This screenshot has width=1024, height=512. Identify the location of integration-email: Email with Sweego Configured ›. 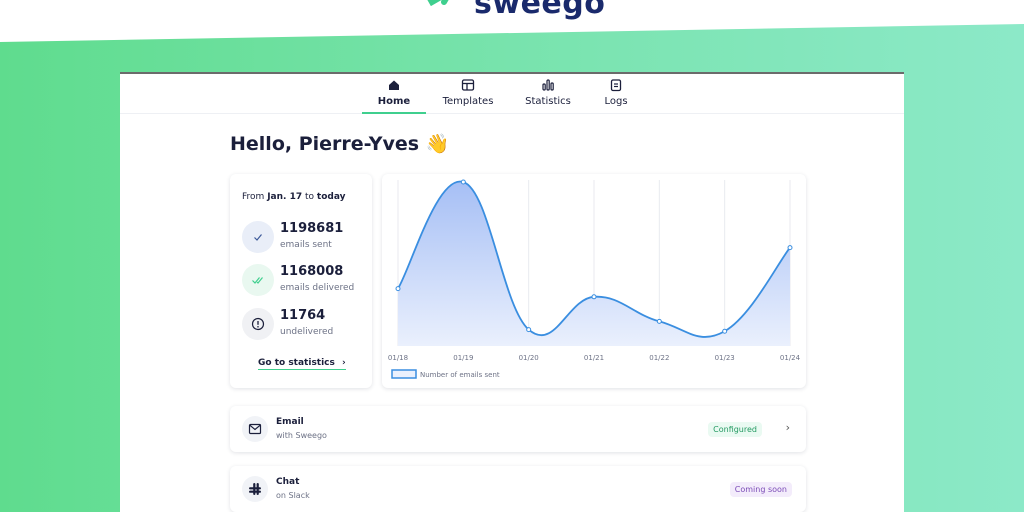
(518, 429).